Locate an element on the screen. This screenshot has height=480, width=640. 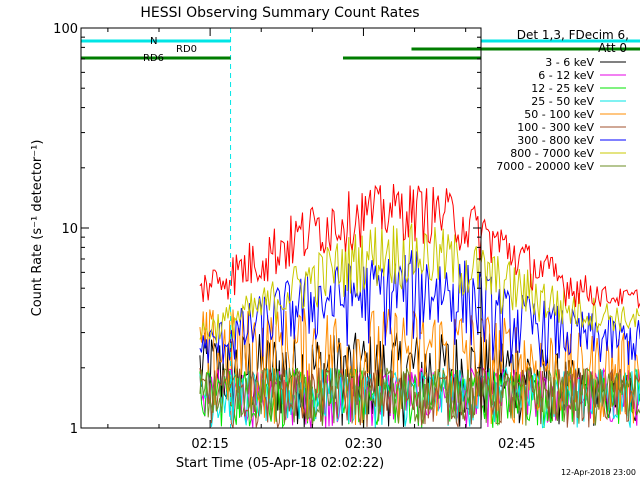
footer-date: 12-Apr-2018 23:00 is located at coordinates (598, 472).